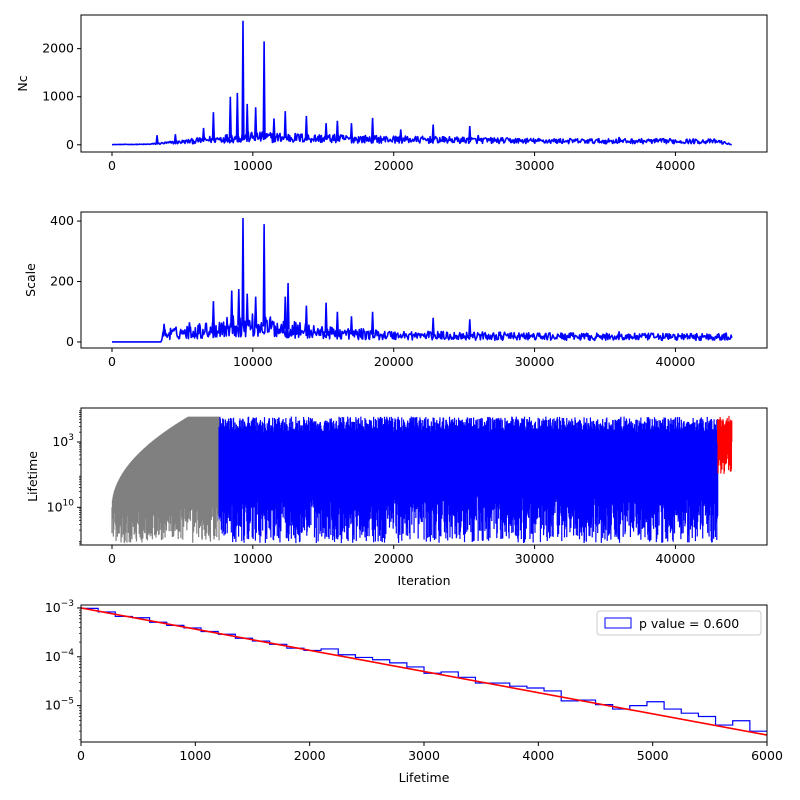 The width and height of the screenshot is (800, 800). I want to click on legend-box, so click(679, 623).